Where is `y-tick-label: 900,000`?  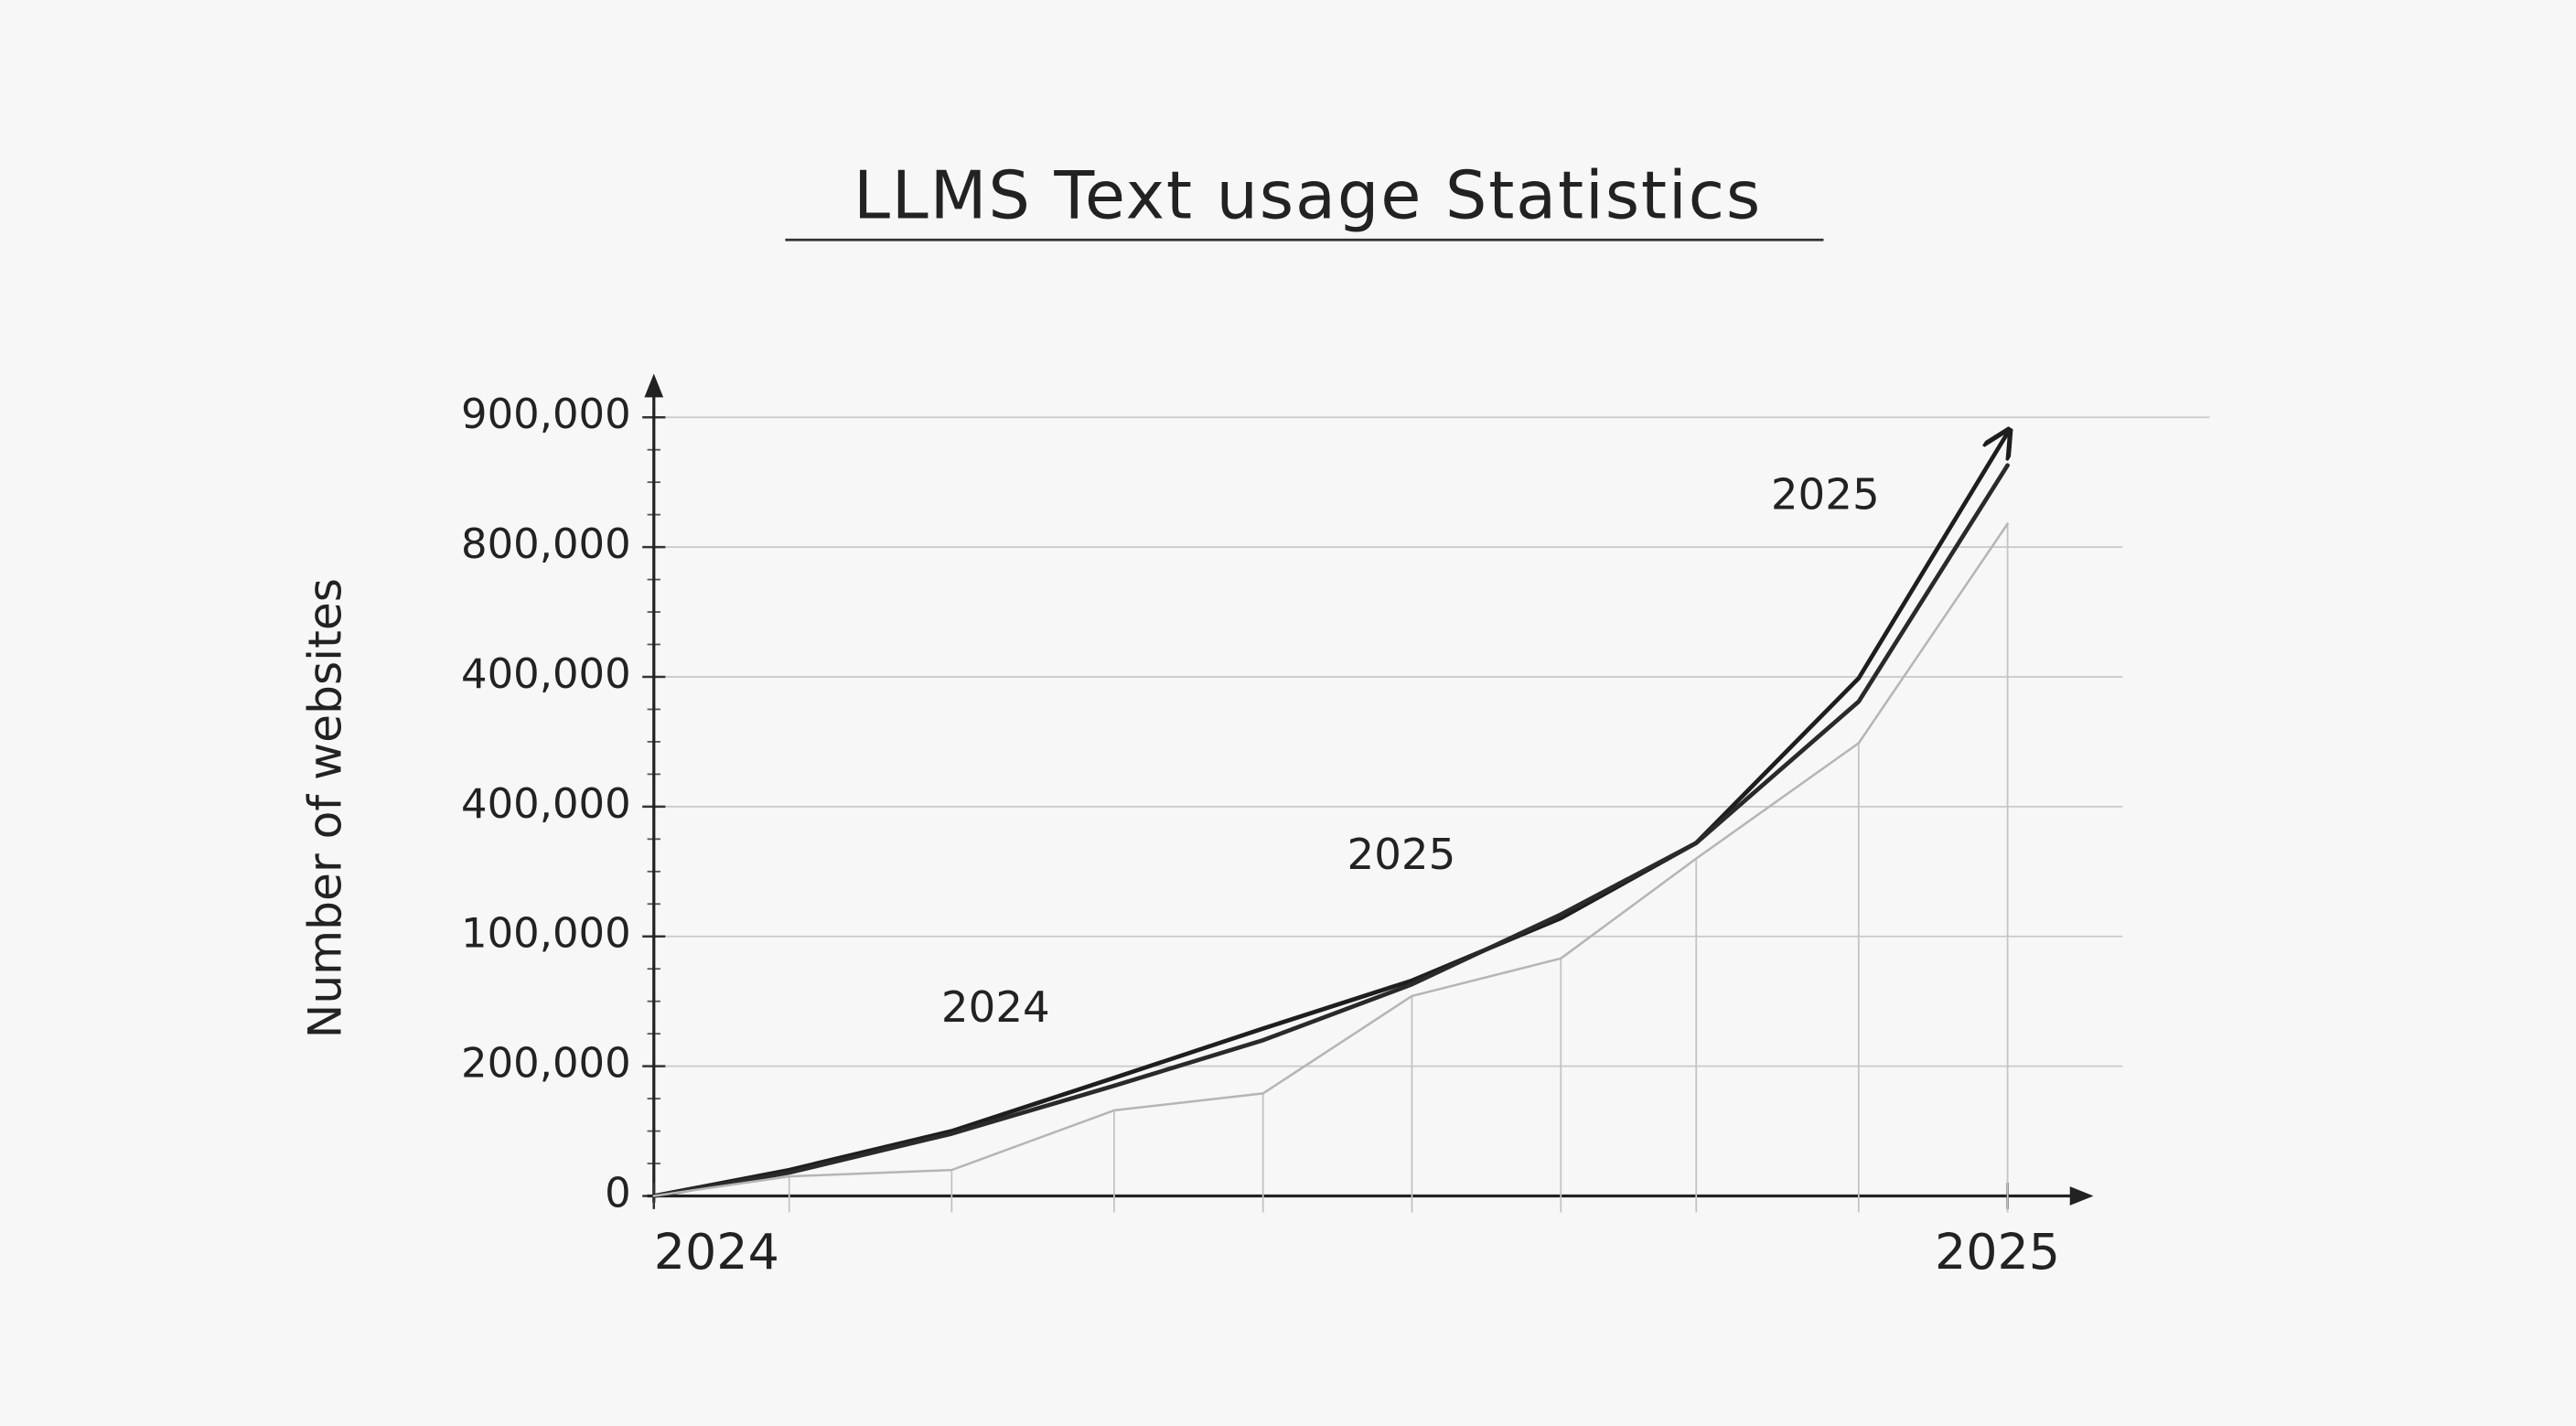 y-tick-label: 900,000 is located at coordinates (546, 414).